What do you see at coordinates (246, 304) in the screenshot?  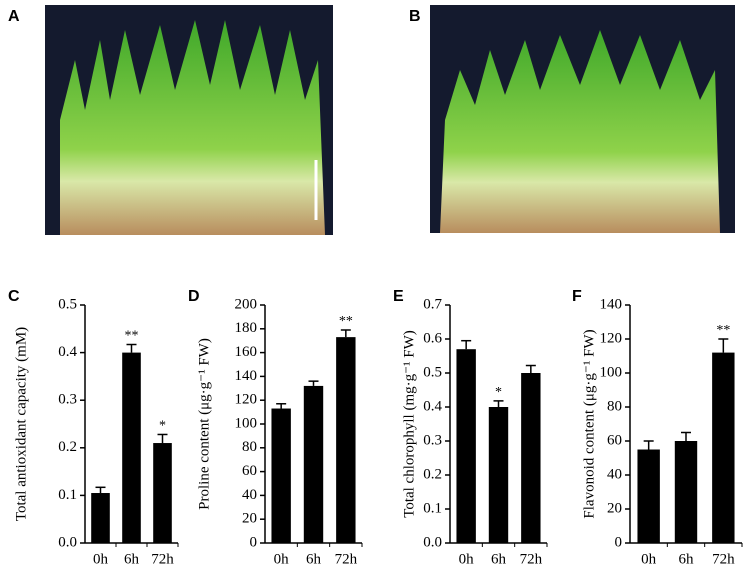 I see `y-tick-label: 200` at bounding box center [246, 304].